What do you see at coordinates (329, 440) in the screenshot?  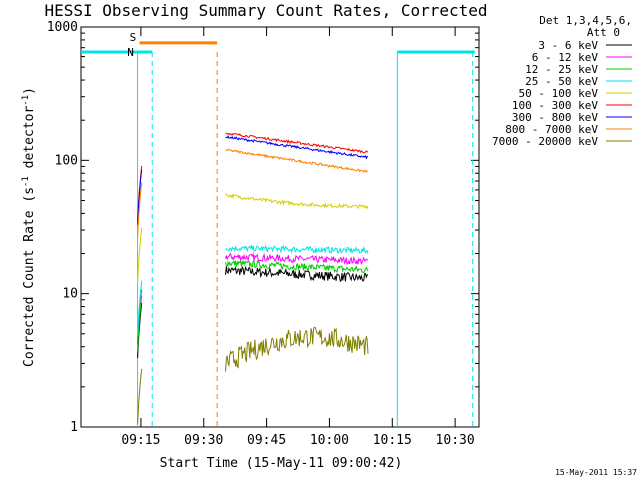 I see `x-tick-label: 10:00` at bounding box center [329, 440].